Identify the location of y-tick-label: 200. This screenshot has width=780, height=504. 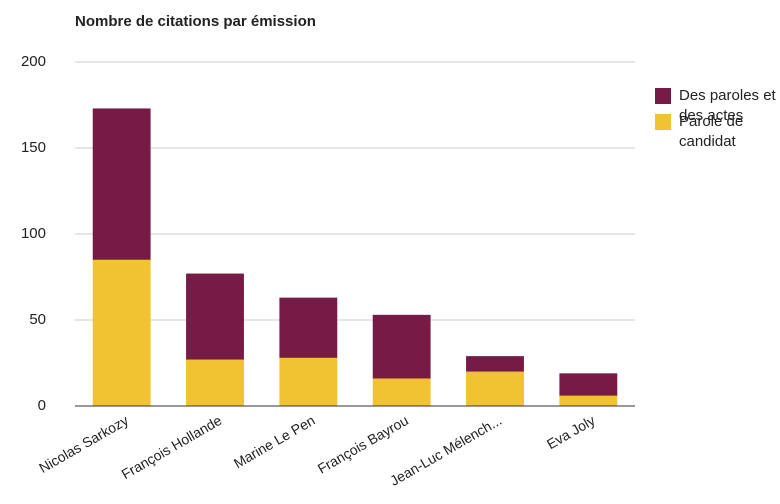
(33, 61).